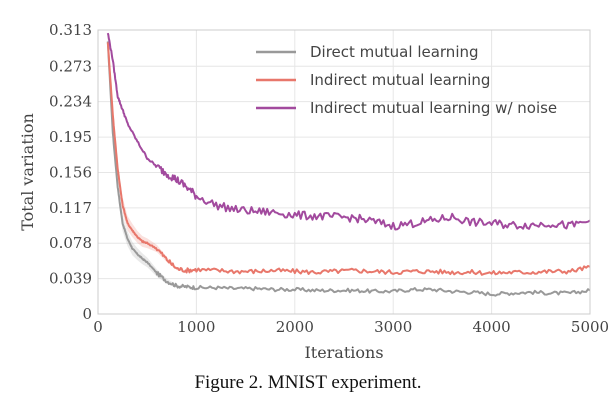  What do you see at coordinates (98, 327) in the screenshot?
I see `x-tick-label: 0` at bounding box center [98, 327].